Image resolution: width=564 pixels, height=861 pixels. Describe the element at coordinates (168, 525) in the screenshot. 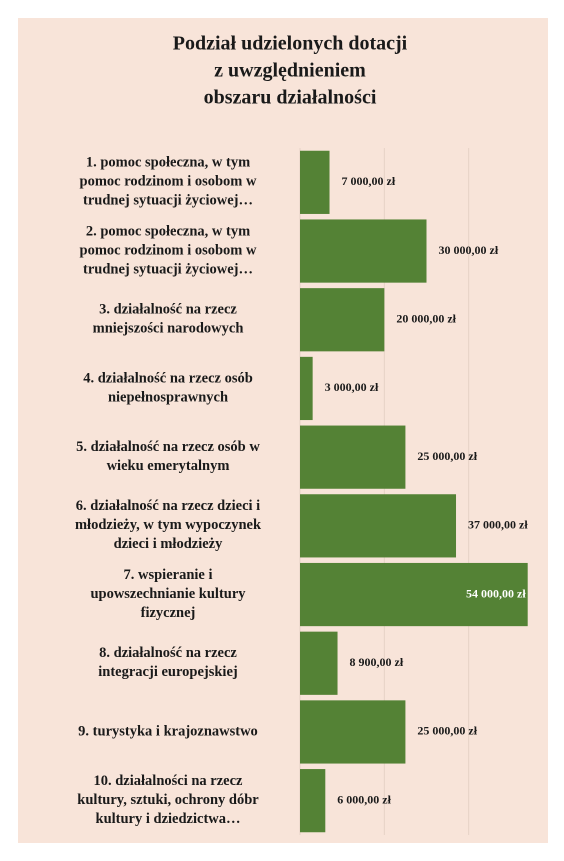

I see `category-label: młodzieży, w tym wypoczynek` at that location.